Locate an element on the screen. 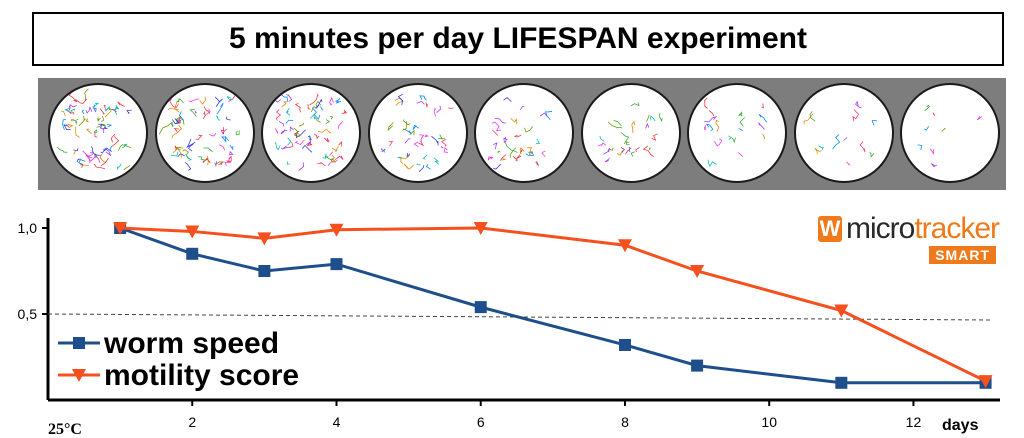 The width and height of the screenshot is (1024, 438). microtracker-logo: W microtracker SMART is located at coordinates (909, 238).